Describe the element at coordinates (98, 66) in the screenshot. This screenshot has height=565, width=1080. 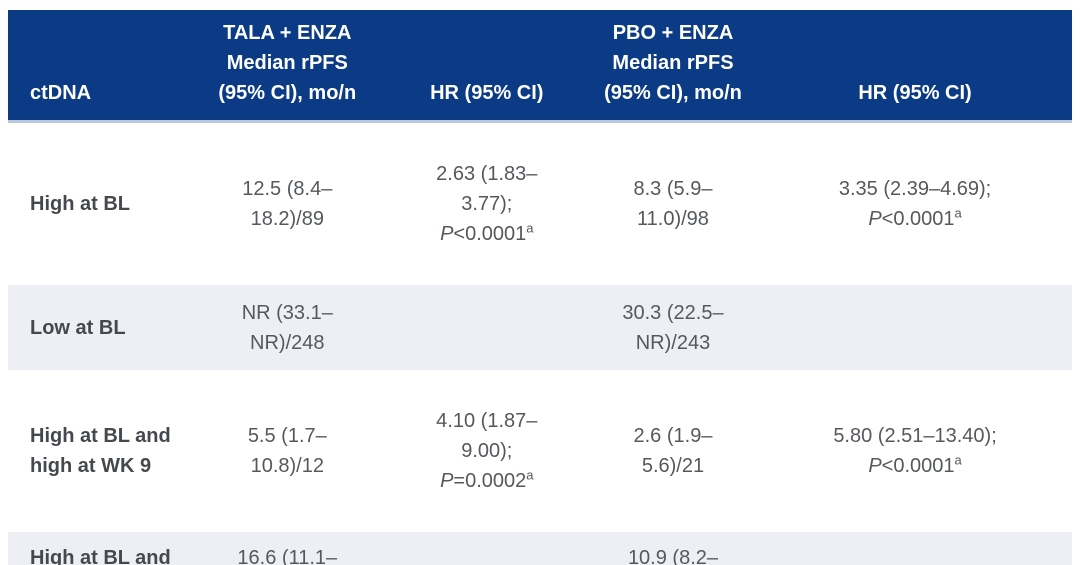
I see `column-header-ctdna: ctDNA` at that location.